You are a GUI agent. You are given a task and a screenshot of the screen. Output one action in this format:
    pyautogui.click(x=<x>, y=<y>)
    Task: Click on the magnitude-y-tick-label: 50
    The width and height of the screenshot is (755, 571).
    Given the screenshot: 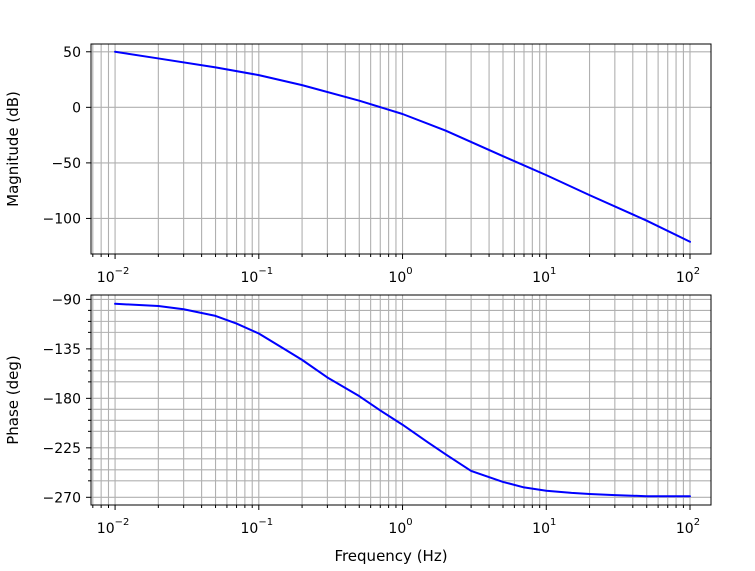 What is the action you would take?
    pyautogui.click(x=72, y=53)
    